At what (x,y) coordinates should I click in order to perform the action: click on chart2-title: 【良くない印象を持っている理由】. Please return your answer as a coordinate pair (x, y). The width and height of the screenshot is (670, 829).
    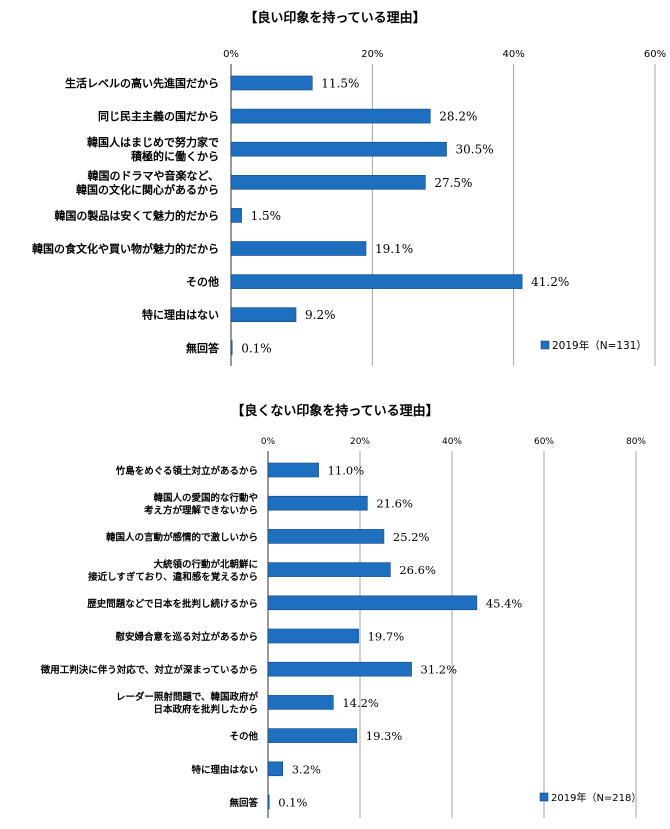
    Looking at the image, I should click on (334, 411).